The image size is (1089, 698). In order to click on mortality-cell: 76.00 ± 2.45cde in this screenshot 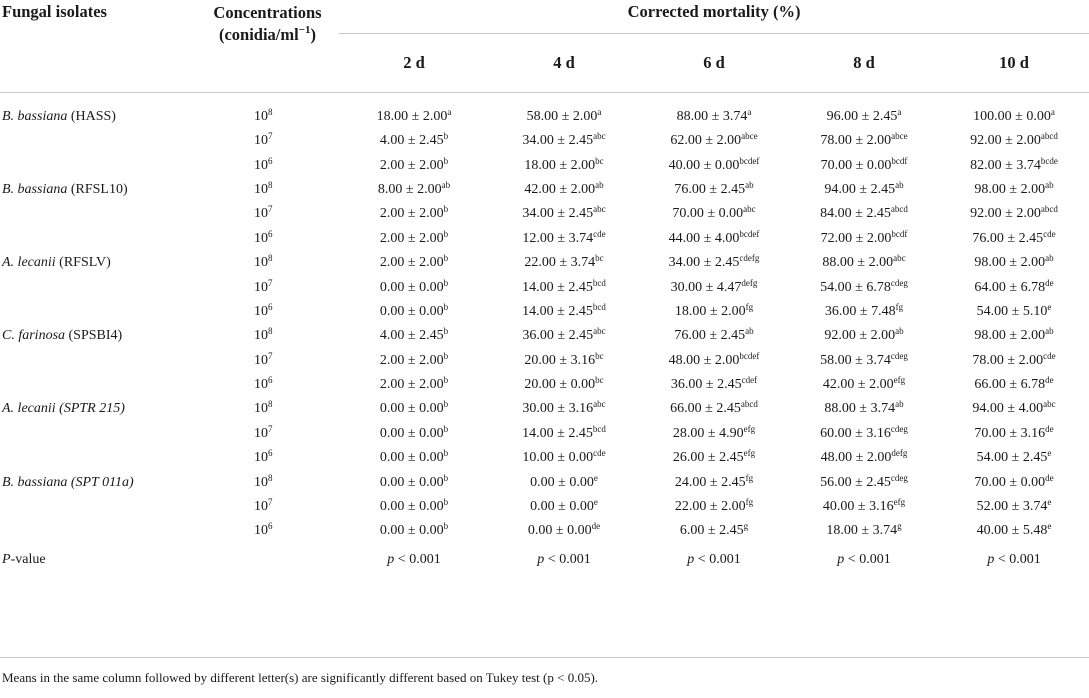, I will do `click(1014, 239)`.